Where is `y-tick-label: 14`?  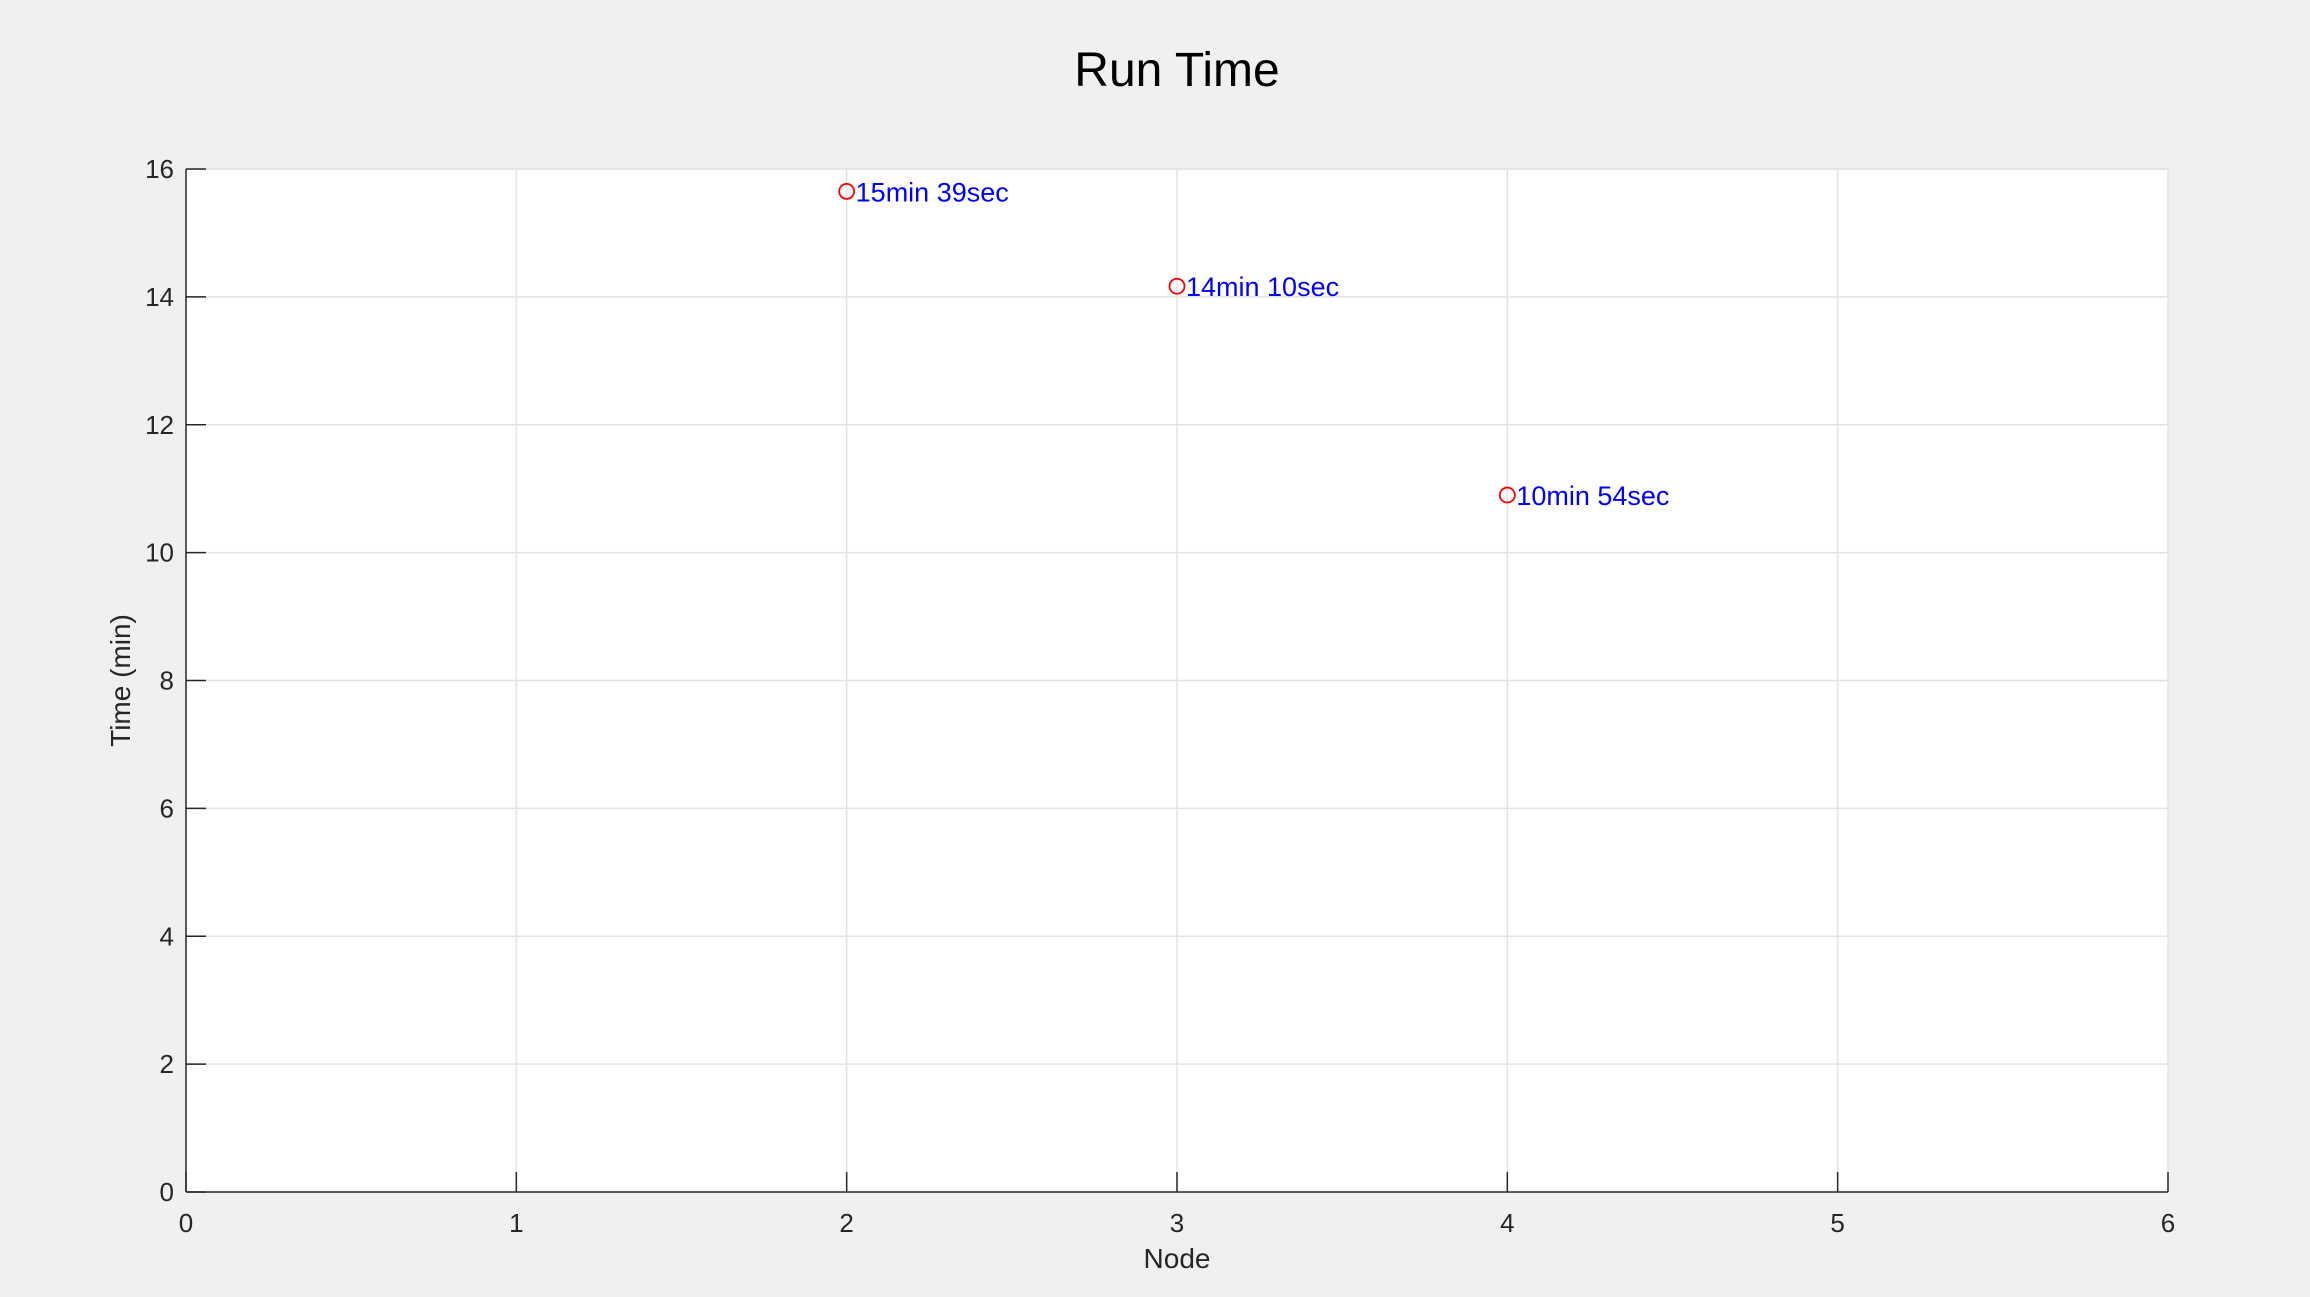
y-tick-label: 14 is located at coordinates (159, 297).